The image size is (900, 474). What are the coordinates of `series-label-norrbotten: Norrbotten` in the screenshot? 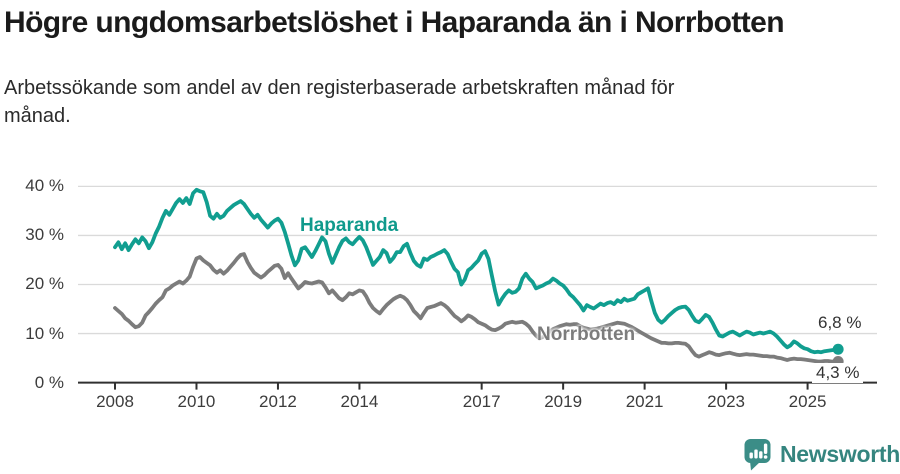 It's located at (586, 334).